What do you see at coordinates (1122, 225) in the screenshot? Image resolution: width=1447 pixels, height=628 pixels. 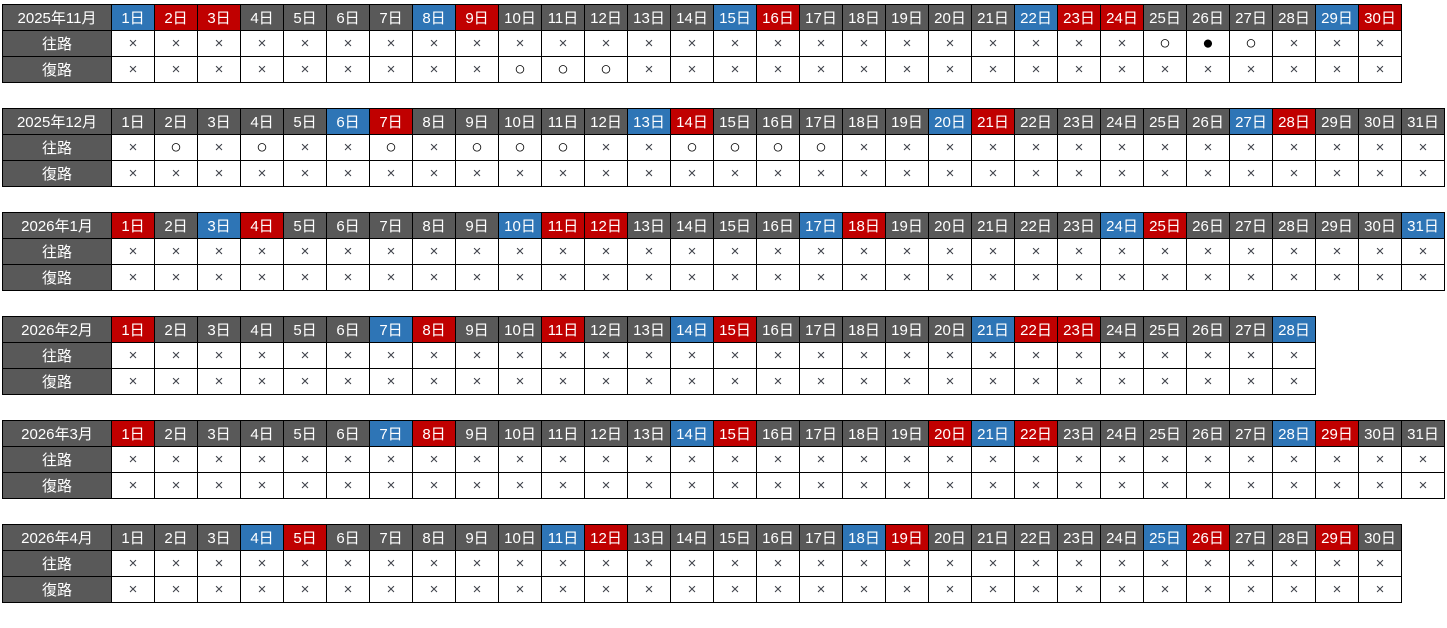 I see `day-header: 24日` at bounding box center [1122, 225].